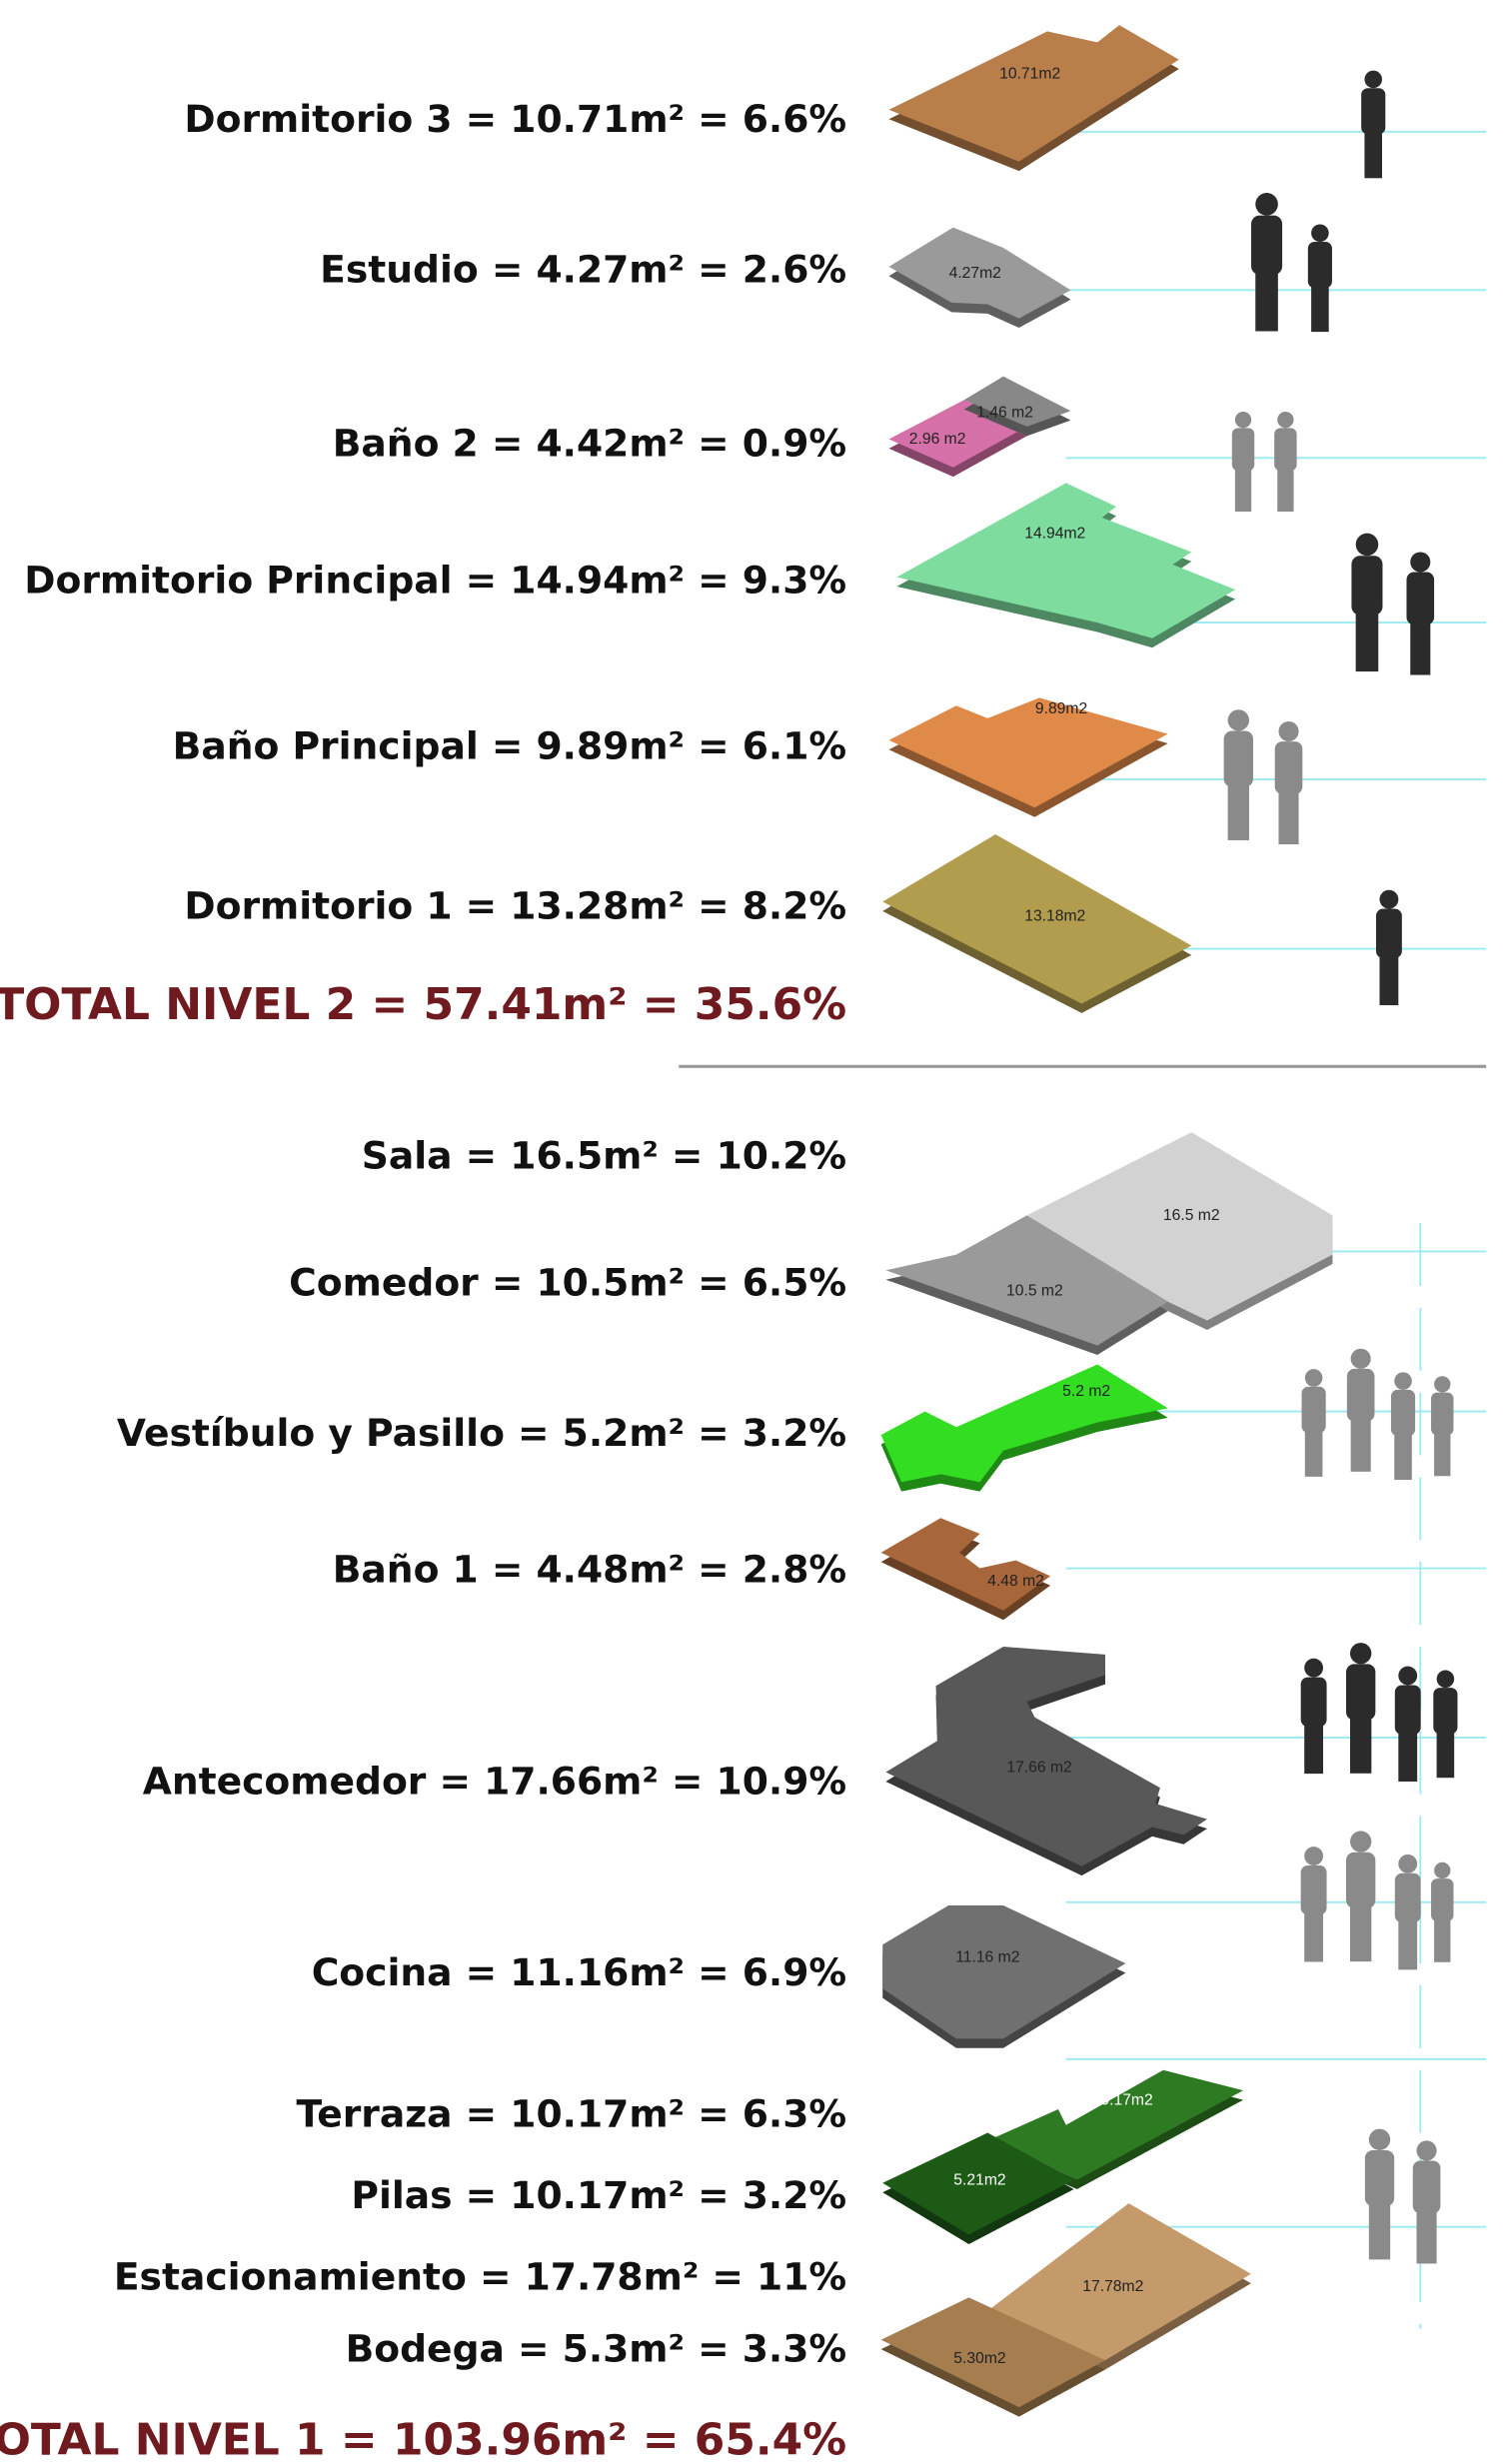 Image resolution: width=1505 pixels, height=2464 pixels. Describe the element at coordinates (1340, 1167) in the screenshot. I see `people` at that location.